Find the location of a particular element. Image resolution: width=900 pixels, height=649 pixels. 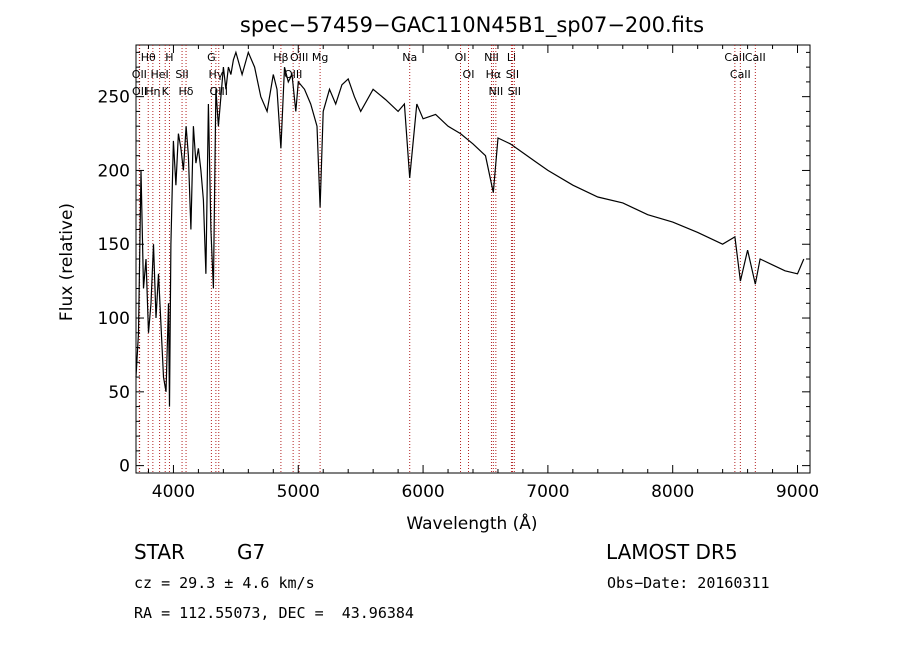

line-label: Hθ is located at coordinates (148, 57).